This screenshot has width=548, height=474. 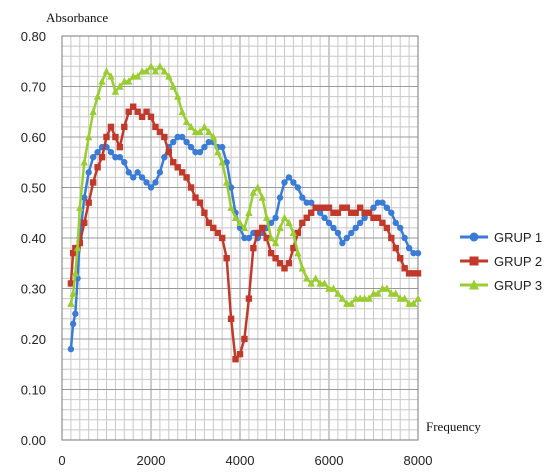 I want to click on x-tick-label: 2000, so click(x=151, y=460).